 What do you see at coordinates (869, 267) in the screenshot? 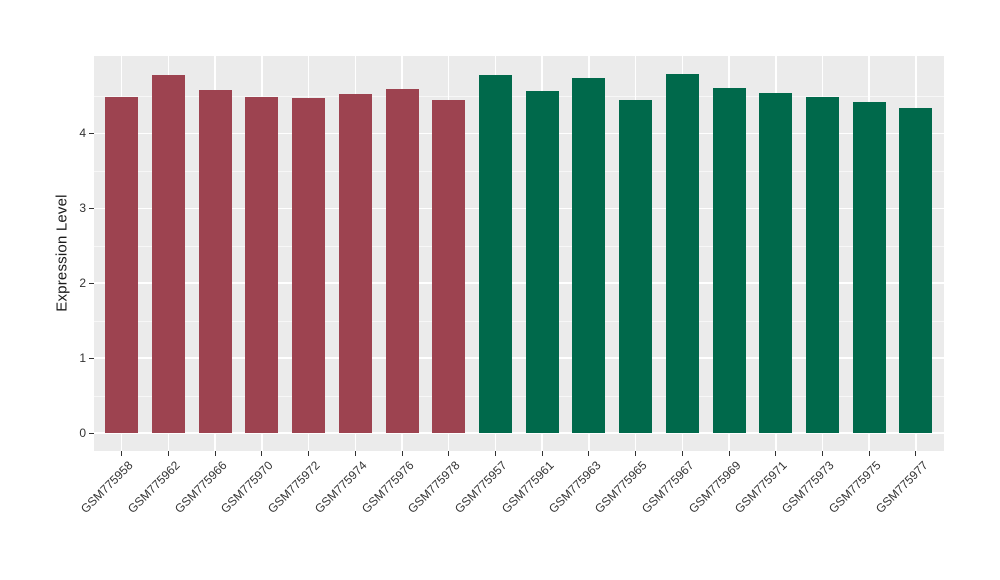
I see `bar-GSM775975` at bounding box center [869, 267].